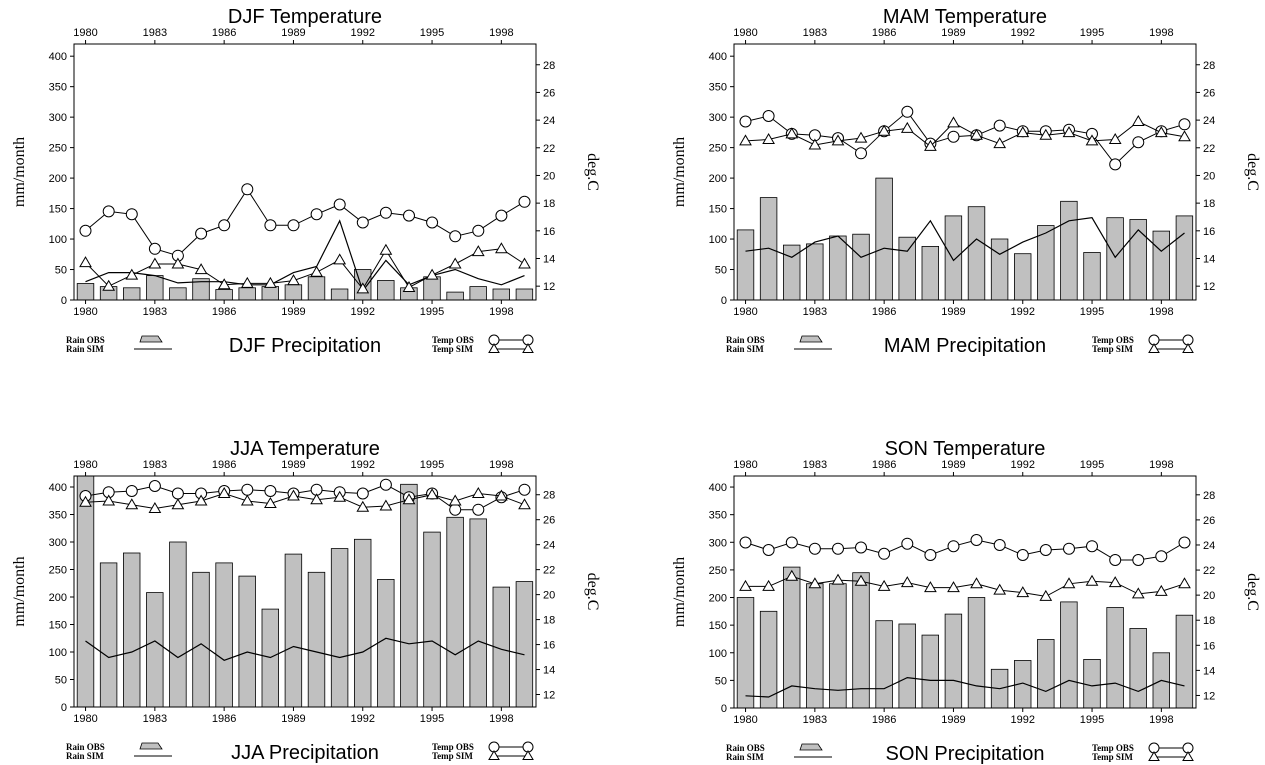  What do you see at coordinates (884, 239) in the screenshot?
I see `bar-rain-obs-1986` at bounding box center [884, 239].